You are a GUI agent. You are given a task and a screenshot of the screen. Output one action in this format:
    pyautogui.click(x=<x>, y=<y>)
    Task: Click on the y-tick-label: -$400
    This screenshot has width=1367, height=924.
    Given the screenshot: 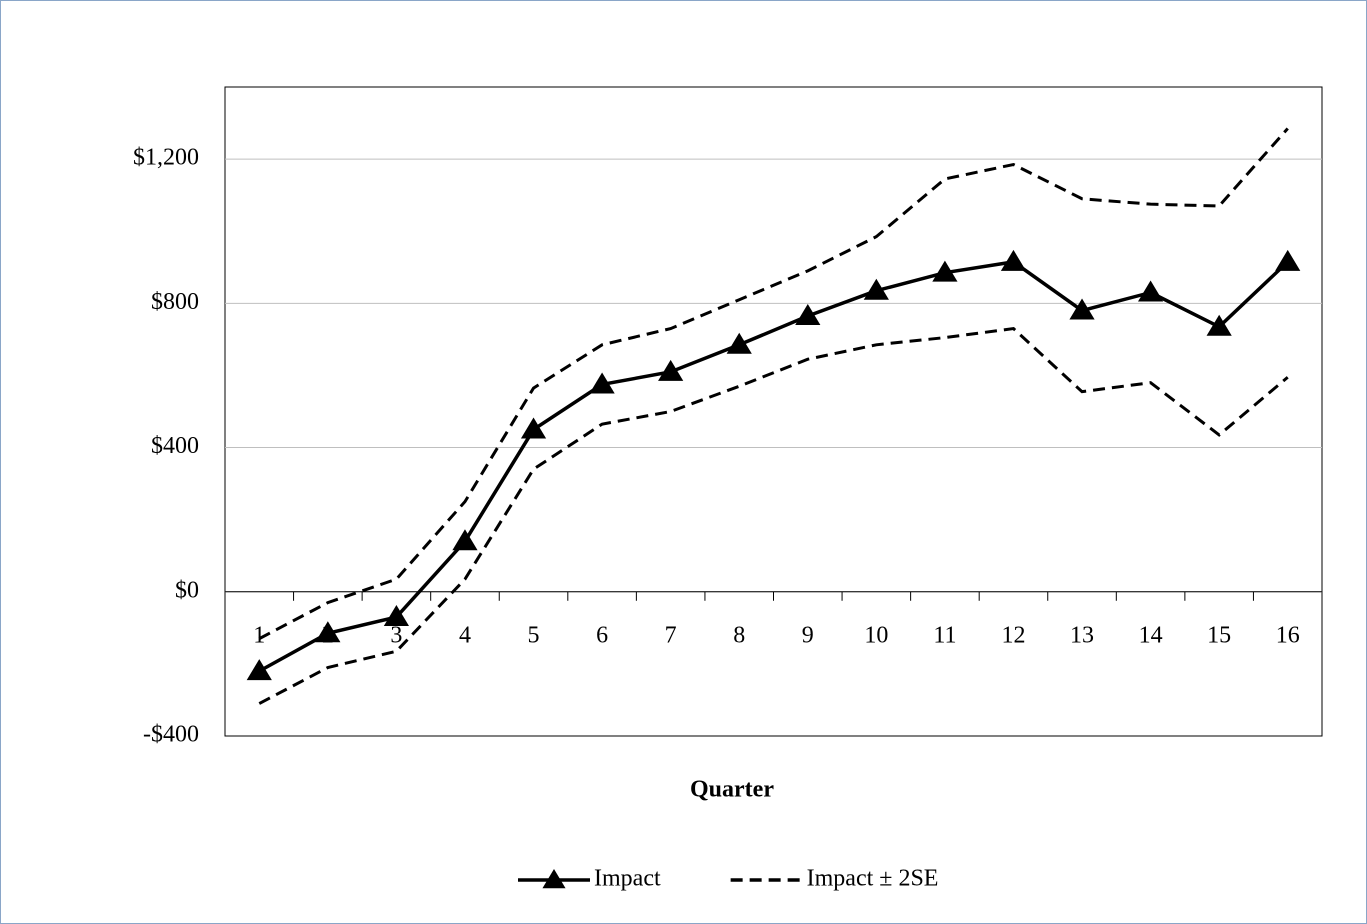 What is the action you would take?
    pyautogui.click(x=171, y=735)
    